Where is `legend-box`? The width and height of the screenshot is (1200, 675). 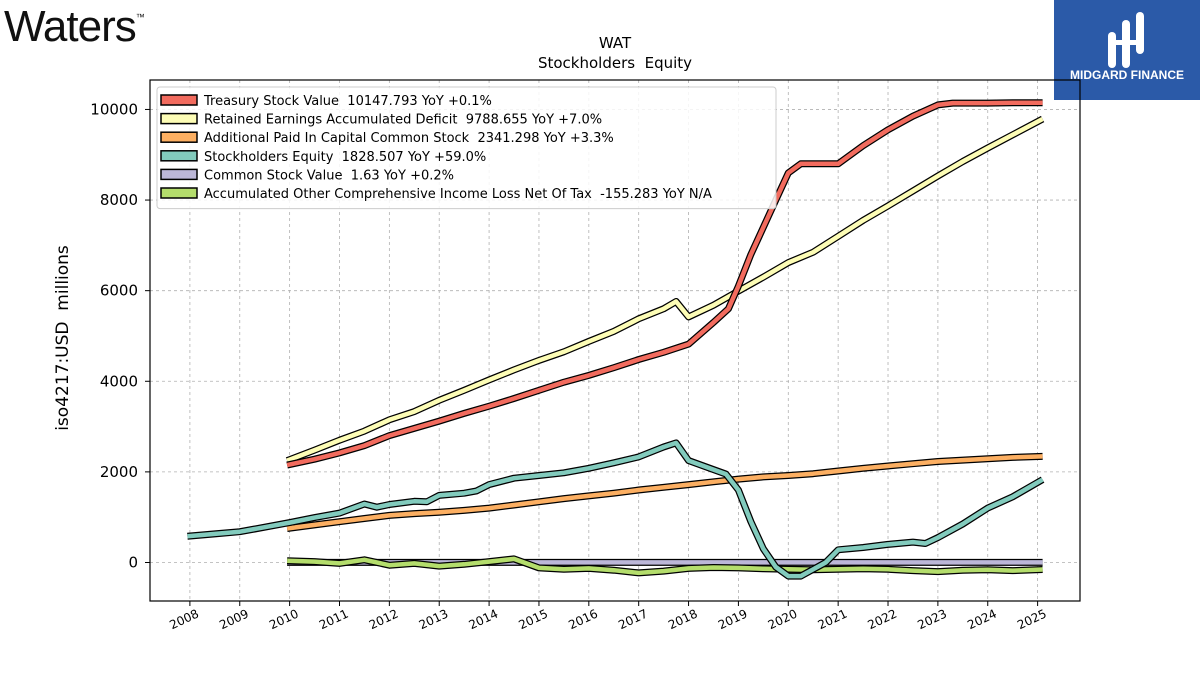 legend-box is located at coordinates (466, 148).